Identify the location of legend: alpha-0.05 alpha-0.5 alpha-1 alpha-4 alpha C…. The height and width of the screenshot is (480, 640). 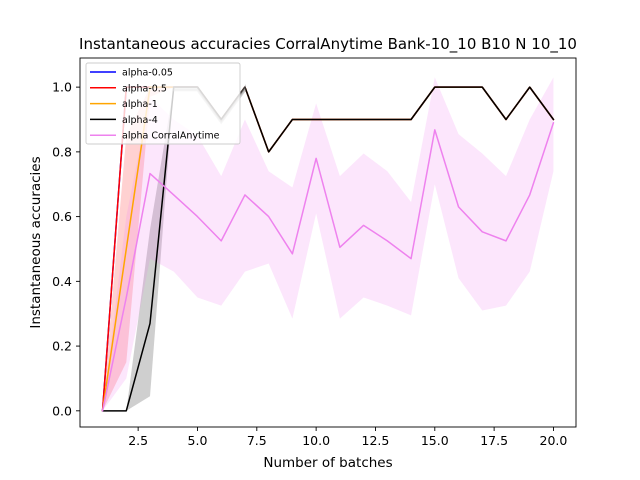
(163, 103).